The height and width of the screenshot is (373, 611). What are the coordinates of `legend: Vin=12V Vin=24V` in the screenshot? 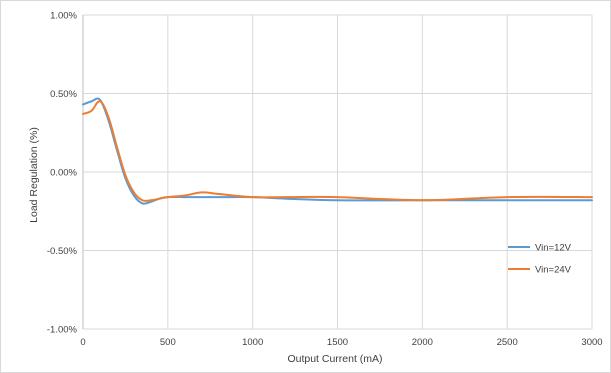 It's located at (540, 259).